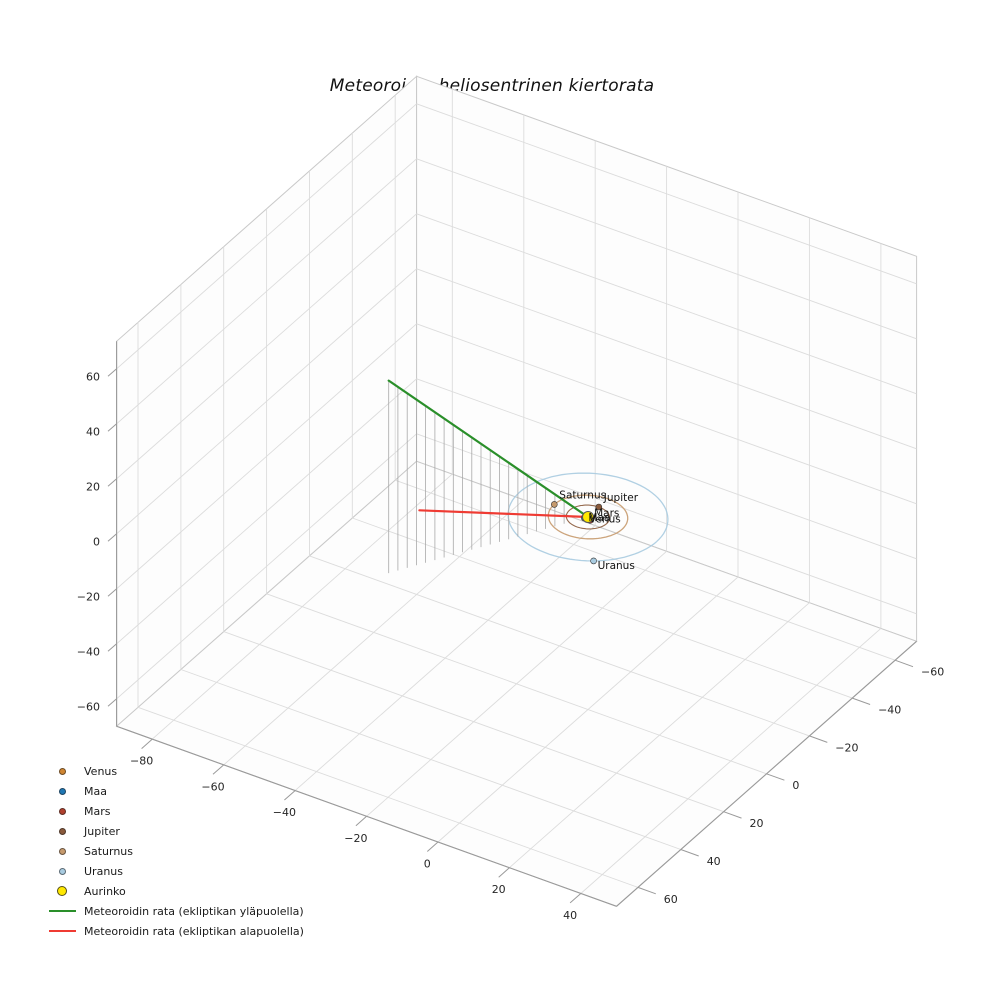 This screenshot has width=984, height=984. Describe the element at coordinates (621, 498) in the screenshot. I see `planet-label-jupiter: Jupiter` at that location.